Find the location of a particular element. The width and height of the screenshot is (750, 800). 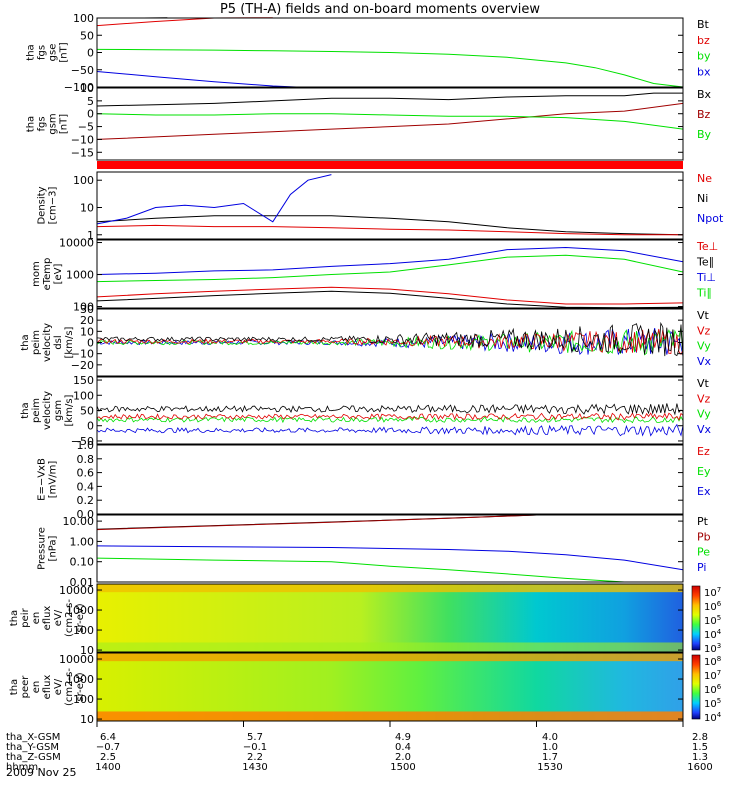

x-row-value: 4.0 is located at coordinates (550, 737).